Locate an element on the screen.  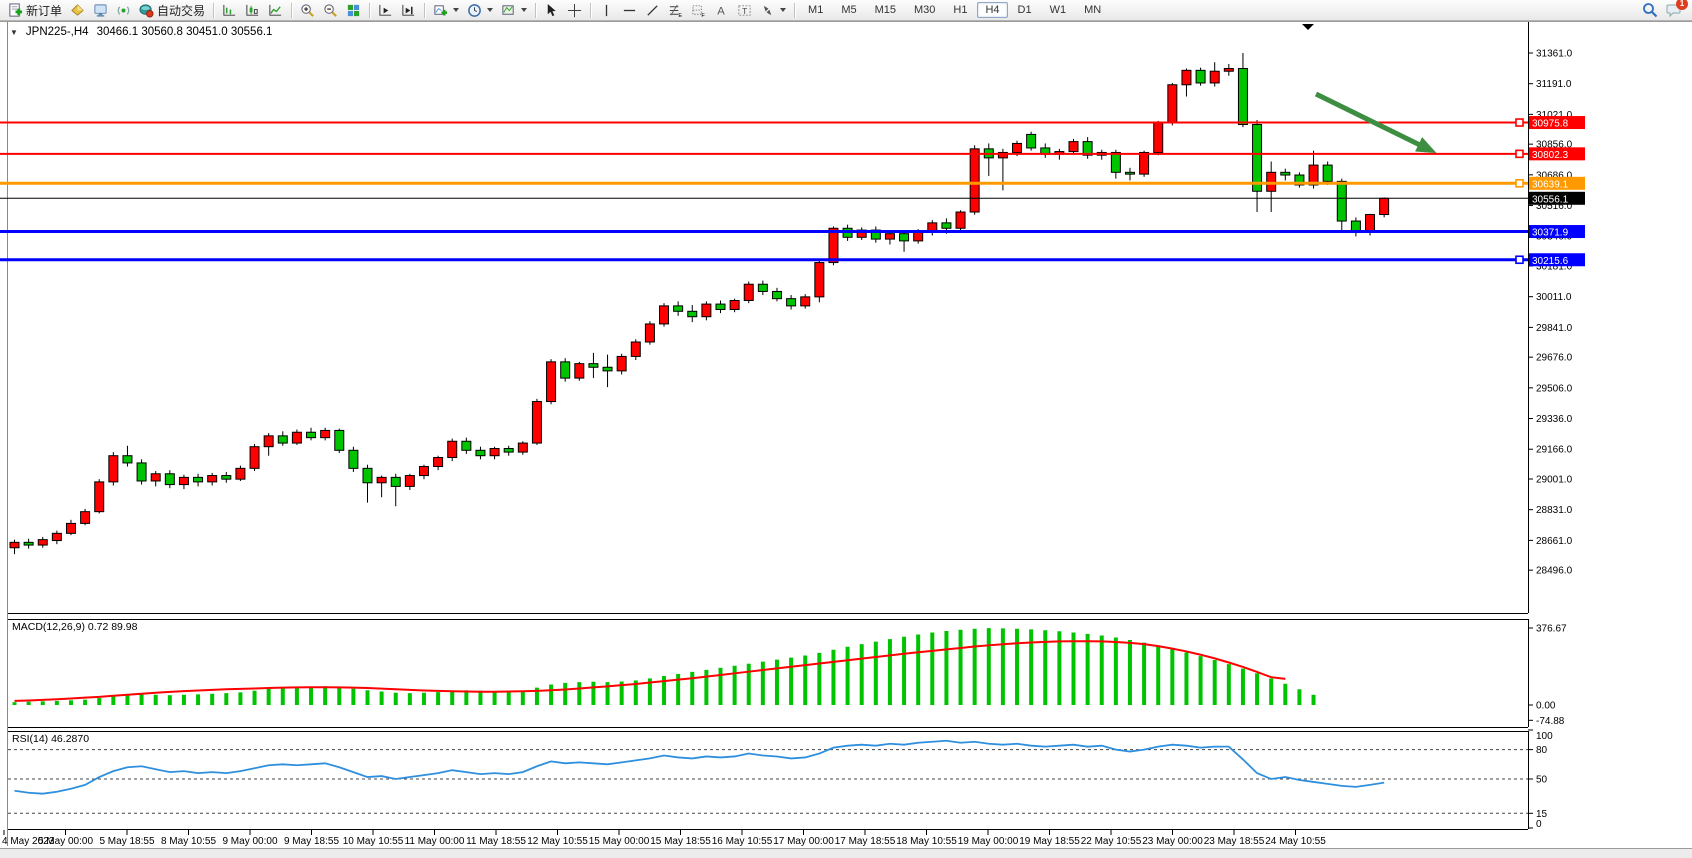
horizontal-line-button is located at coordinates (629, 10).